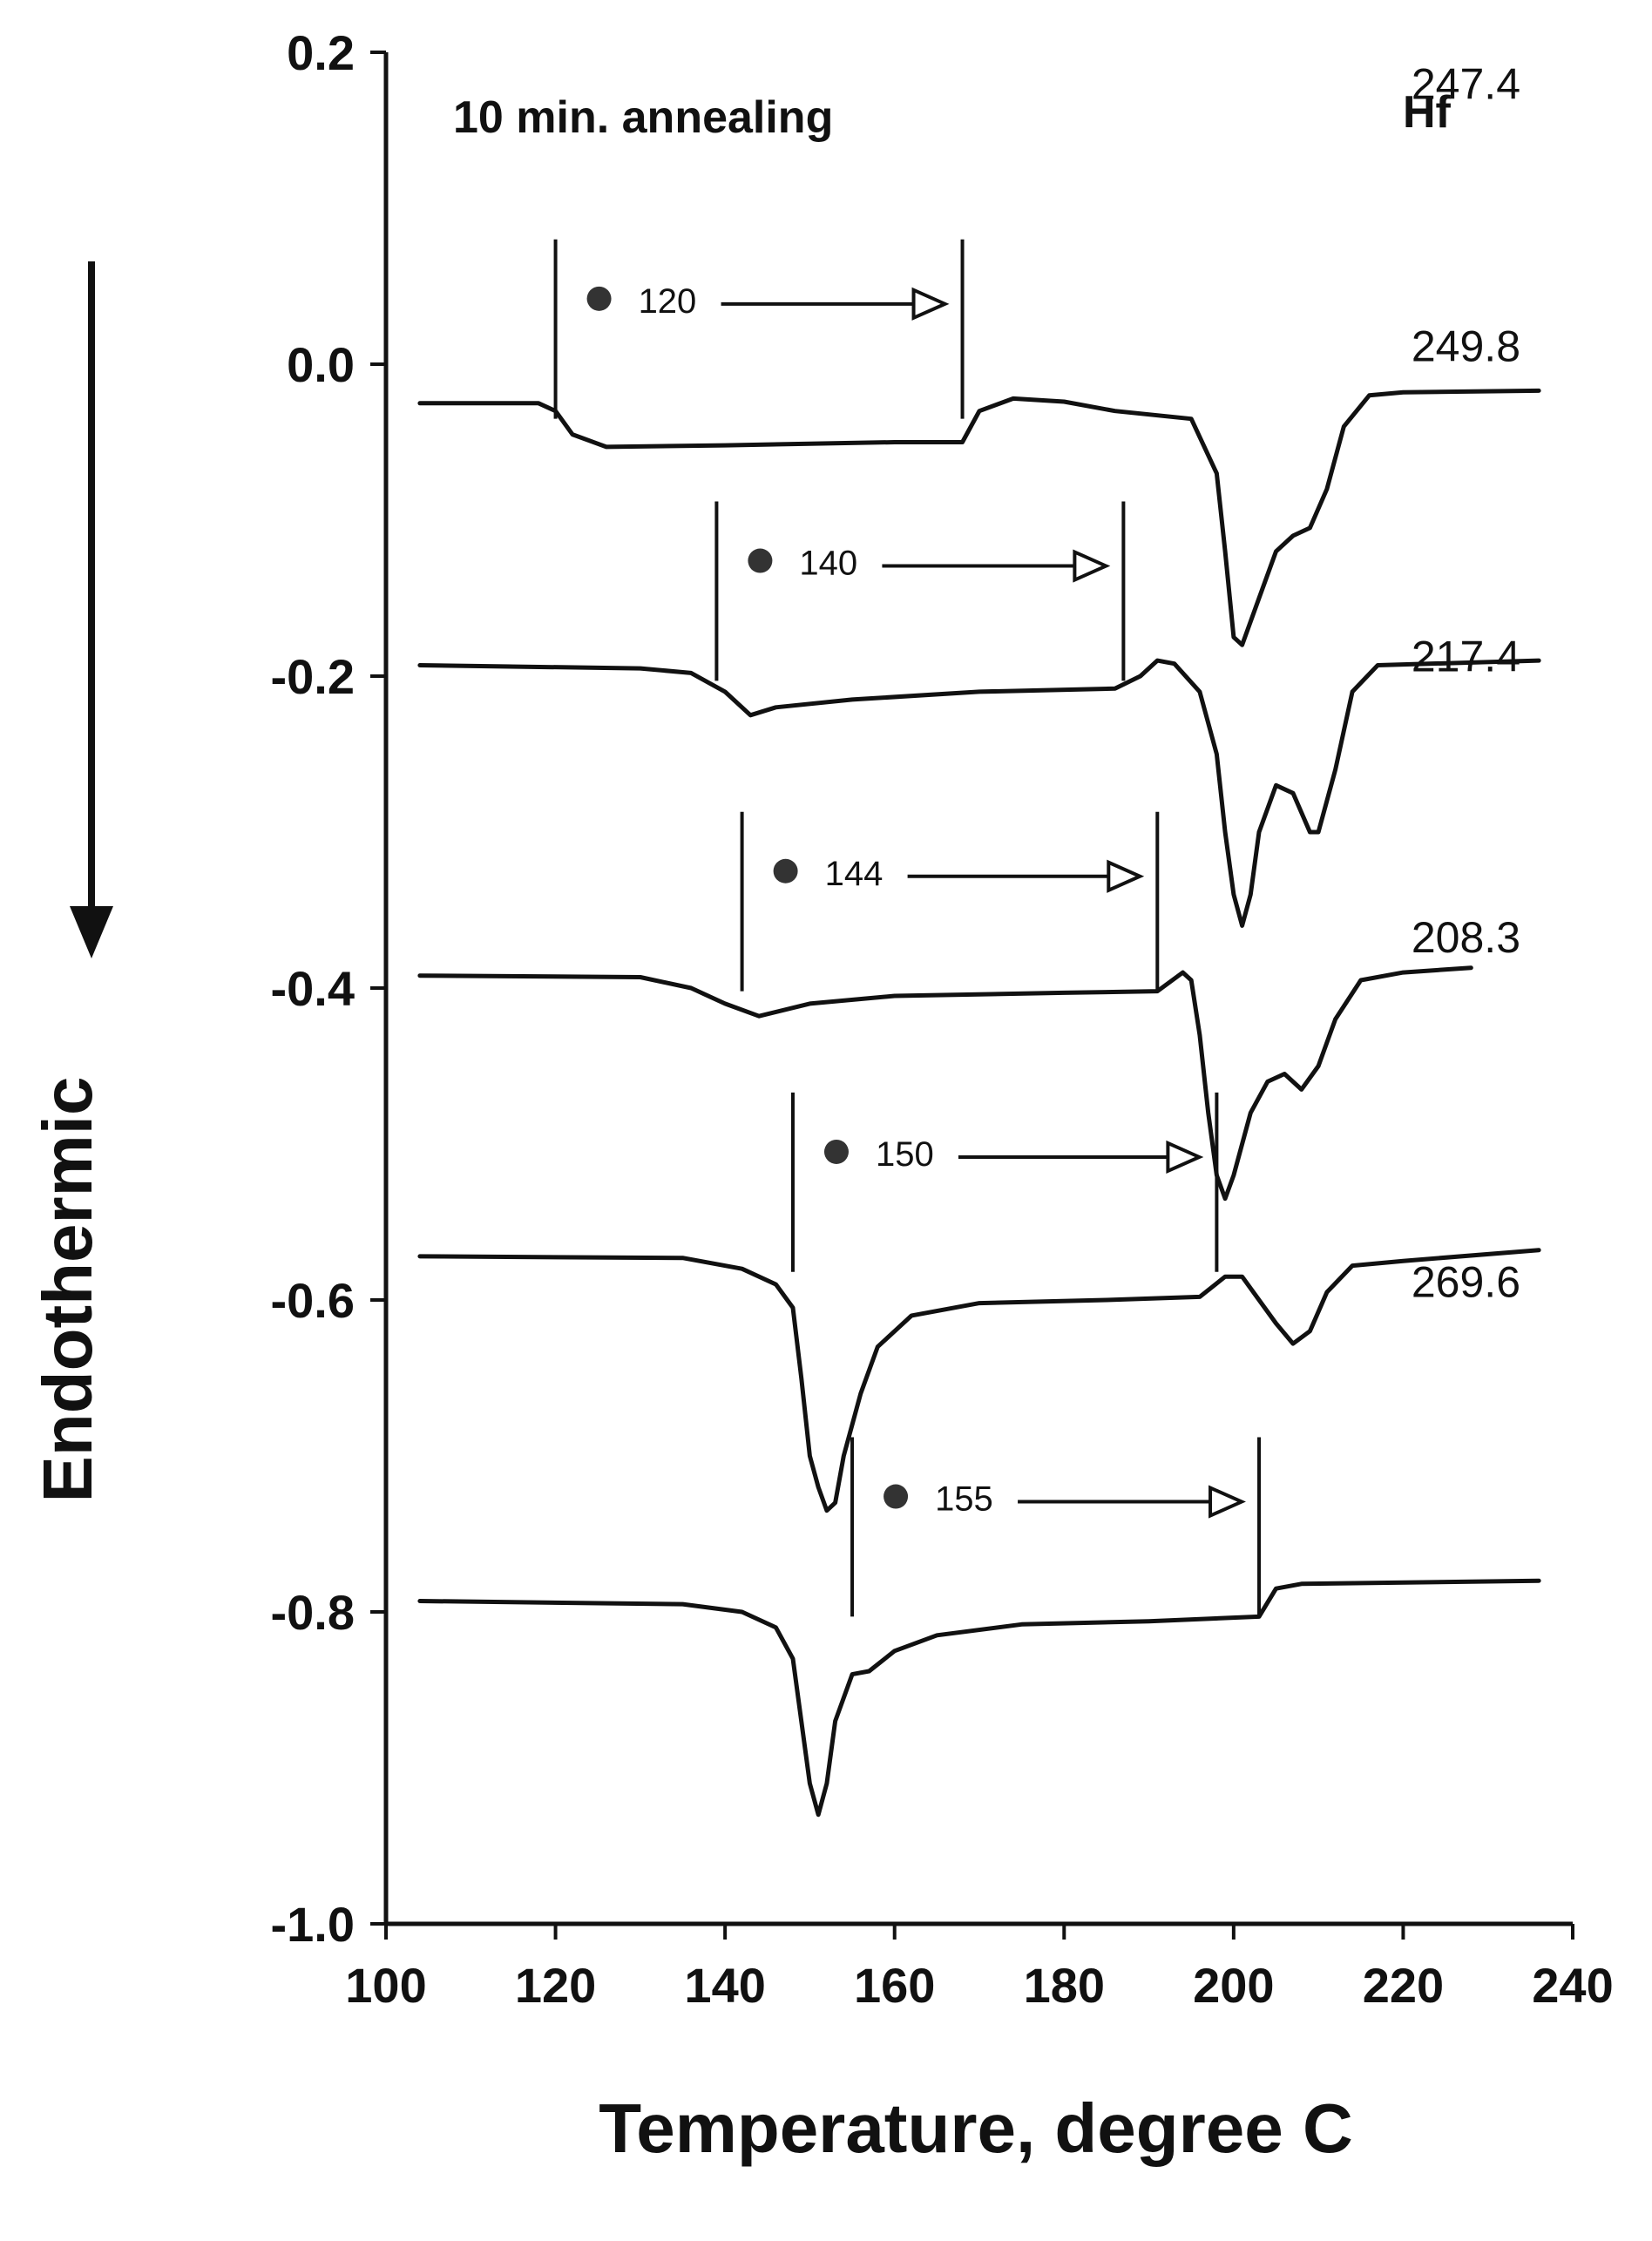  What do you see at coordinates (828, 564) in the screenshot?
I see `anneal-temp-label: 140` at bounding box center [828, 564].